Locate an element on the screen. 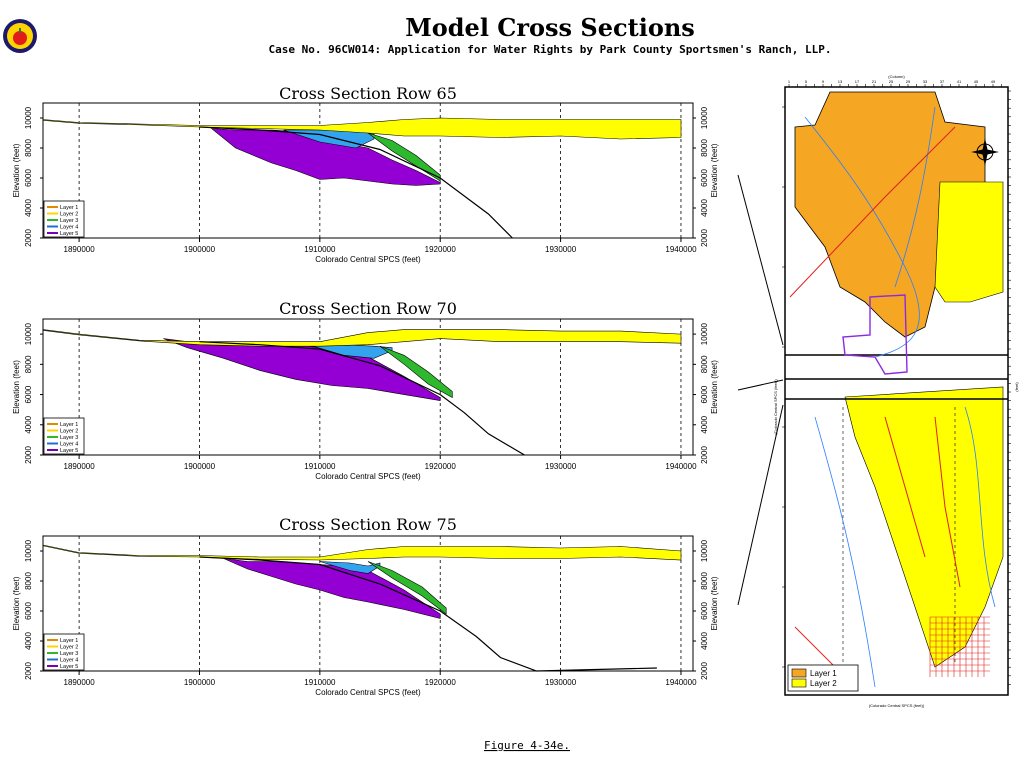 The width and height of the screenshot is (1024, 768). map-top-tick-label: 17 is located at coordinates (857, 81).